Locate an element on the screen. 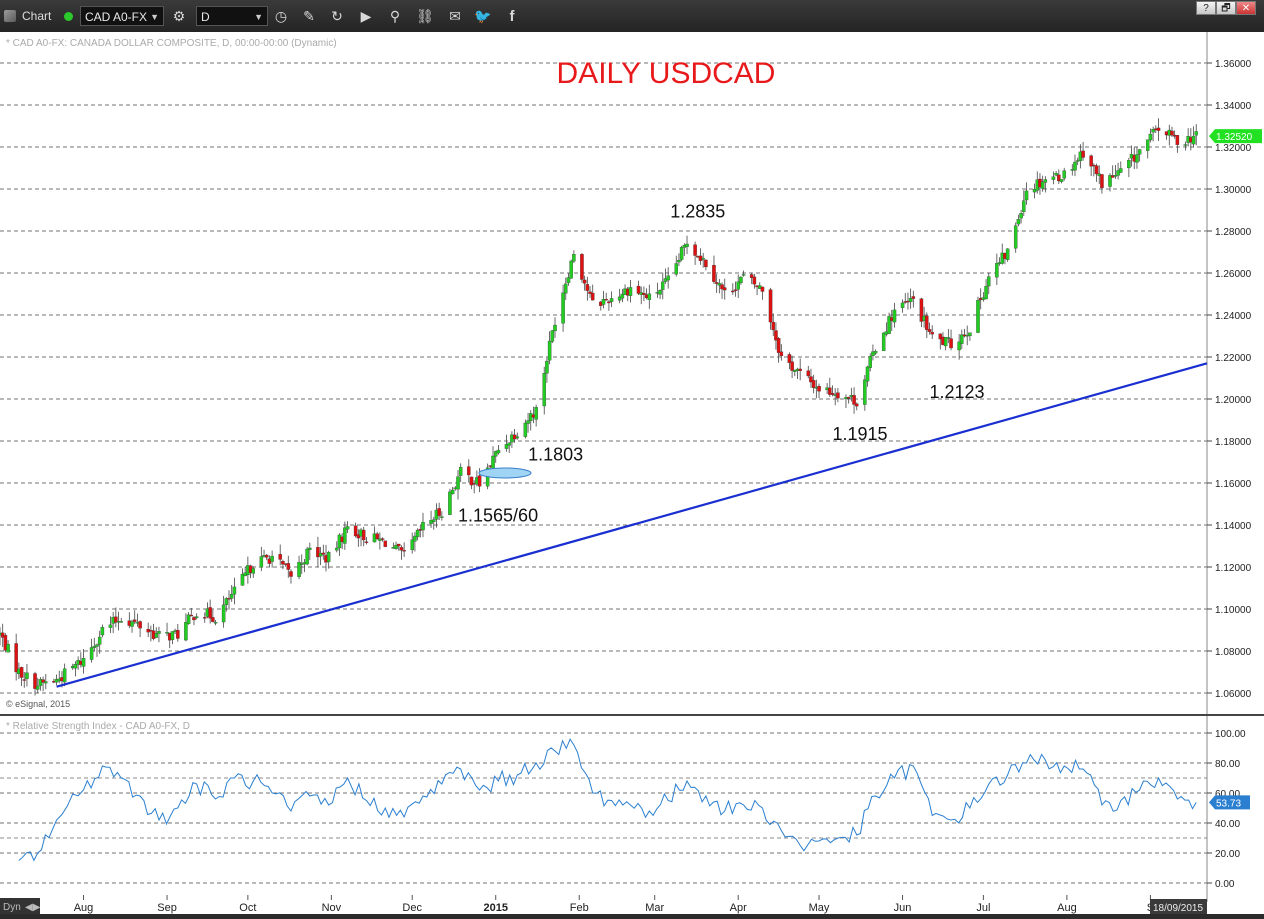 This screenshot has width=1264, height=919. gear-icon: ⚙ is located at coordinates (179, 15).